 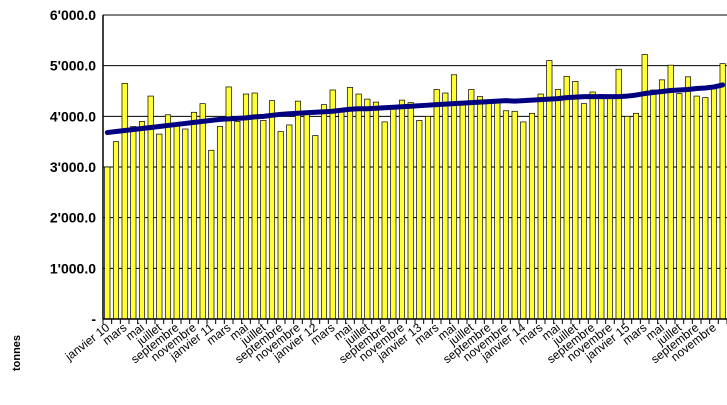 I want to click on trend-line, so click(x=415, y=109).